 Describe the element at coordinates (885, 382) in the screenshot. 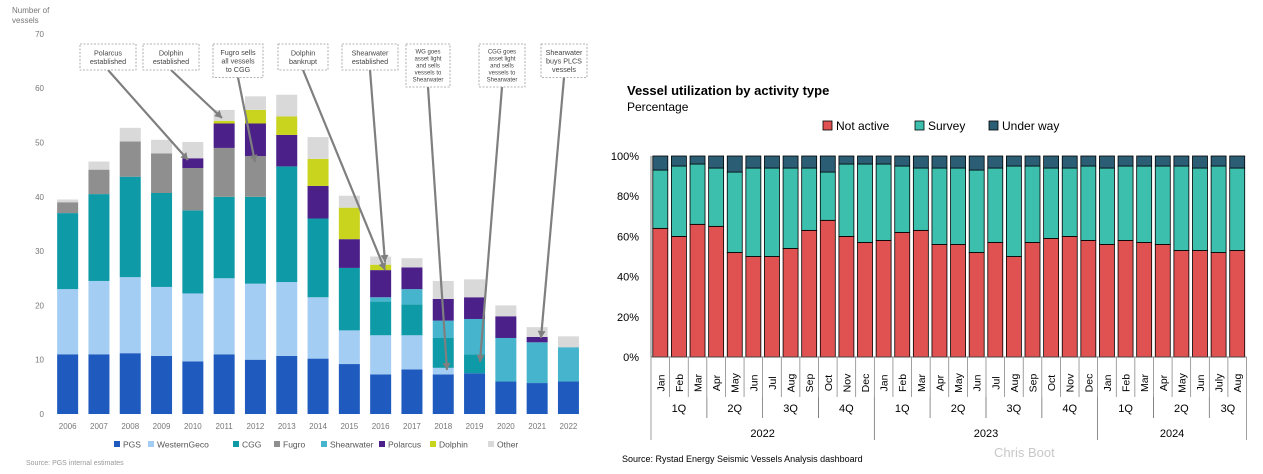

I see `right-xtick-label: Jan` at that location.